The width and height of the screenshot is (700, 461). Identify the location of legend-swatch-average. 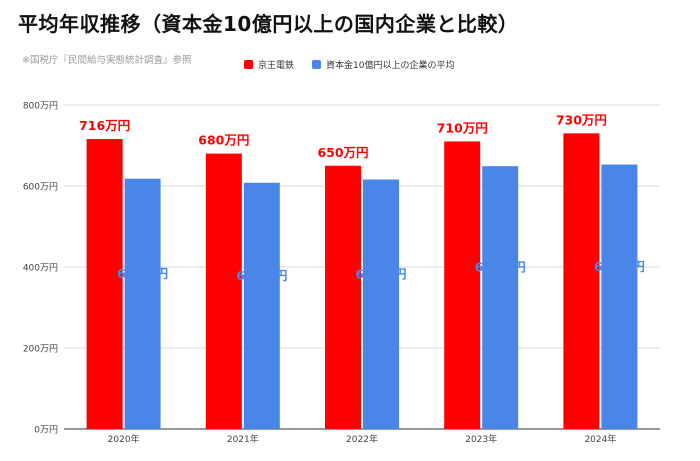
(317, 64).